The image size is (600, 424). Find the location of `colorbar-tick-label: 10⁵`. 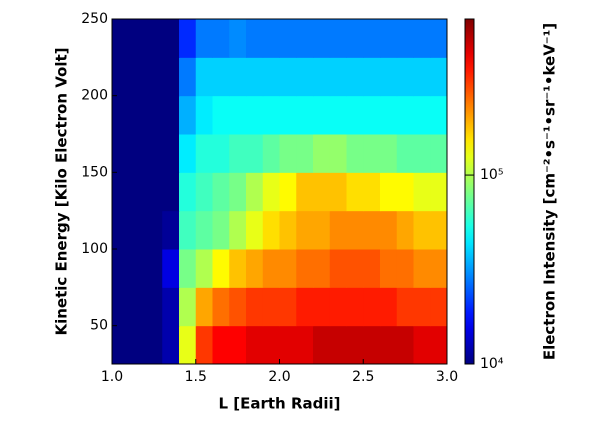

colorbar-tick-label: 10⁵ is located at coordinates (491, 175).